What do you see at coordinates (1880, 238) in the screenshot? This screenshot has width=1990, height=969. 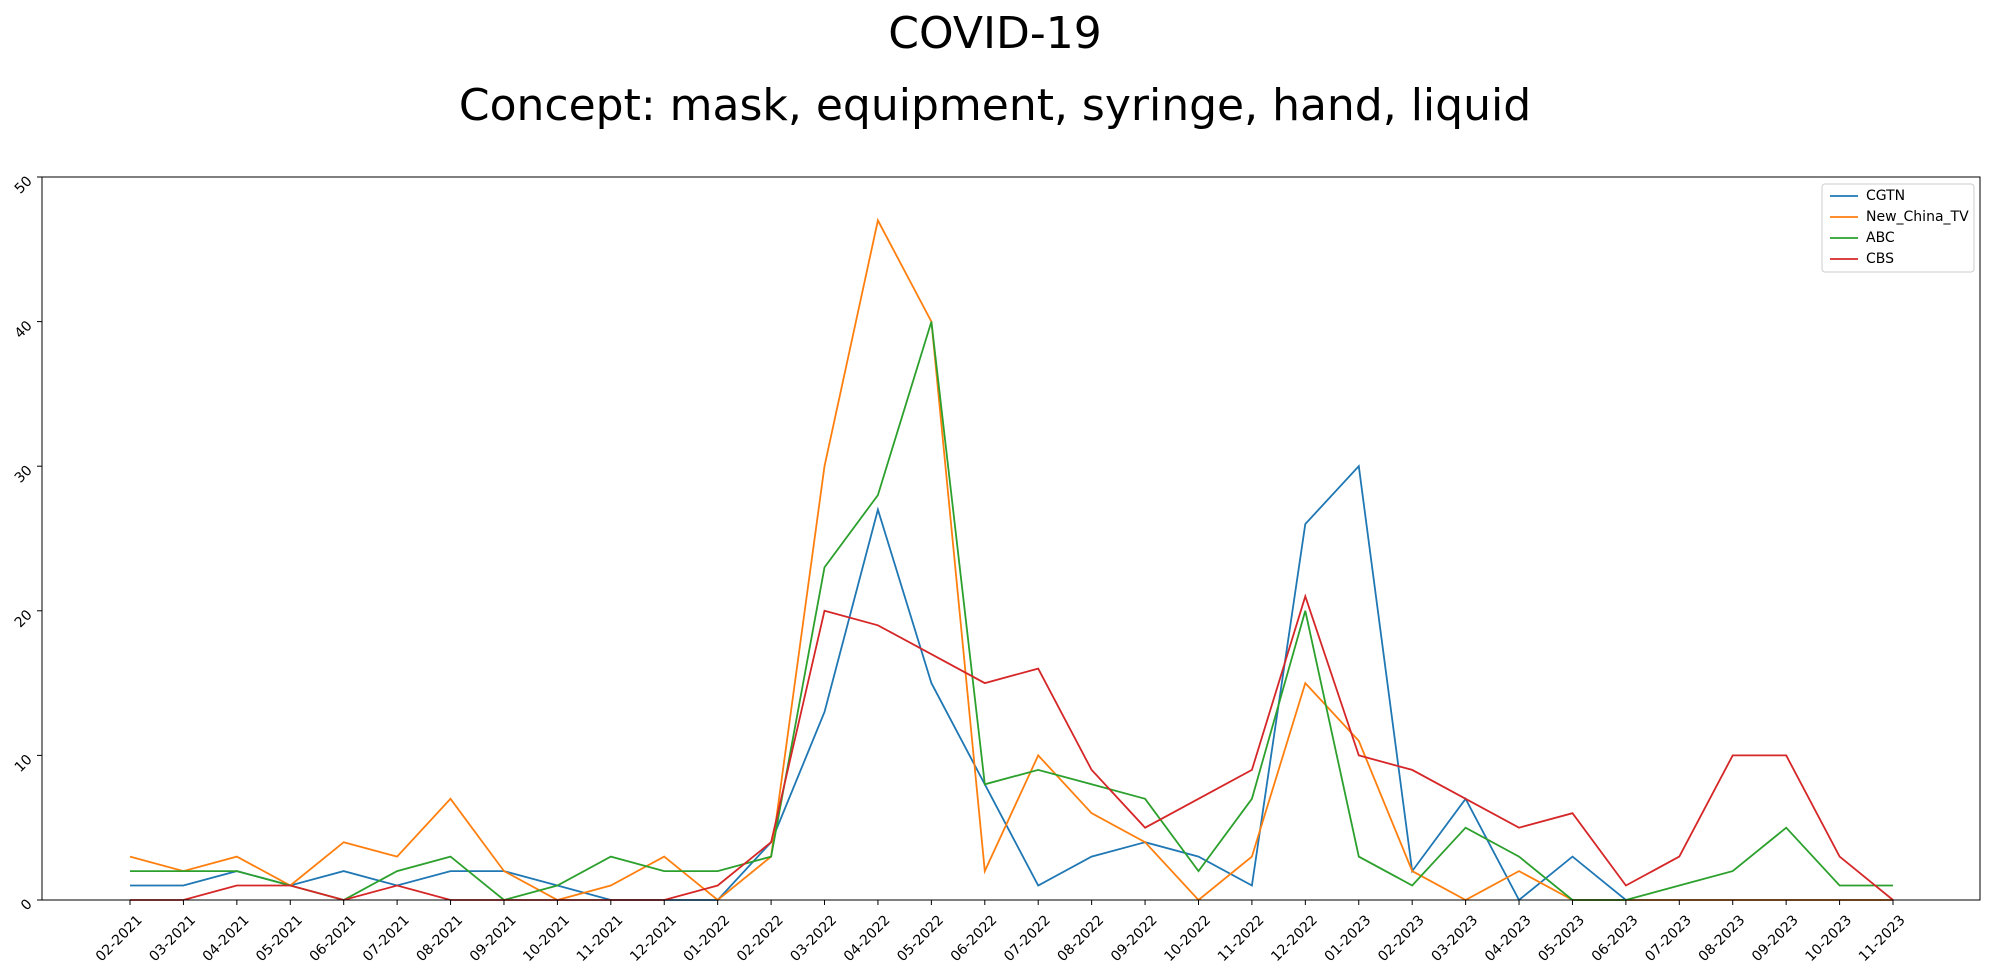 I see `legend-label: ABC` at bounding box center [1880, 238].